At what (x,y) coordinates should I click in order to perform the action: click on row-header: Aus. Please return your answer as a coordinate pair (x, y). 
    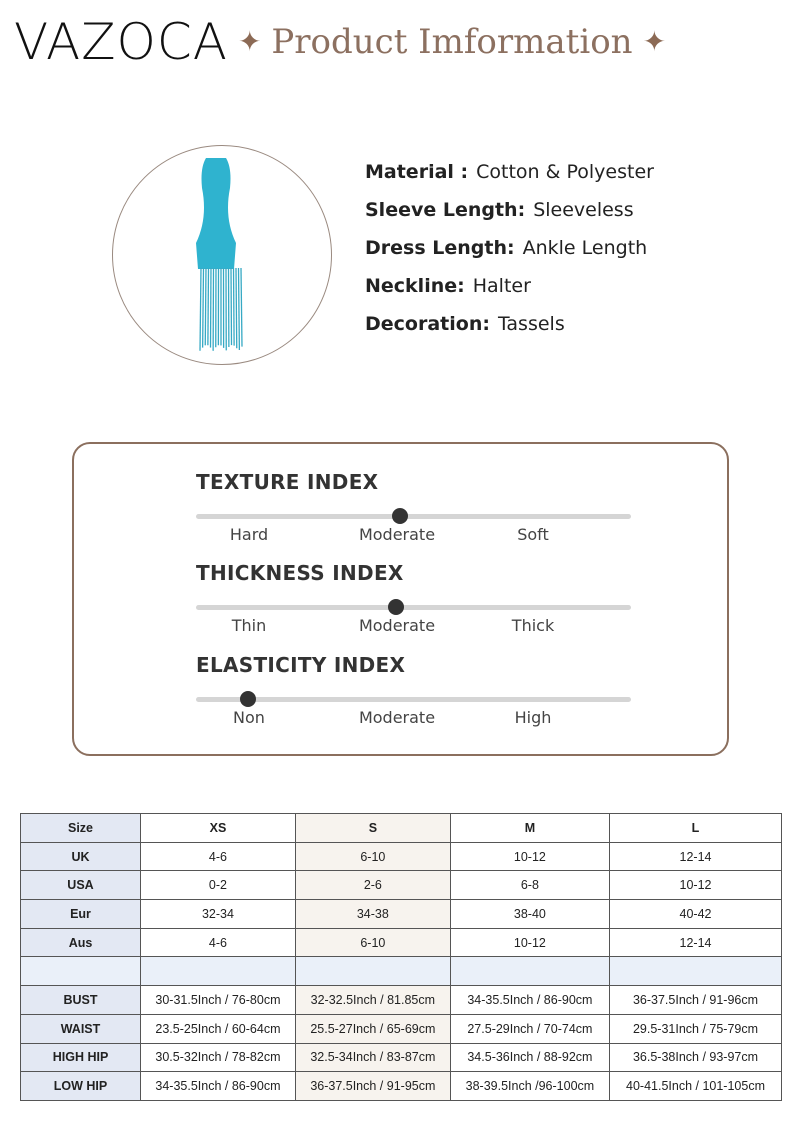
    Looking at the image, I should click on (80, 942).